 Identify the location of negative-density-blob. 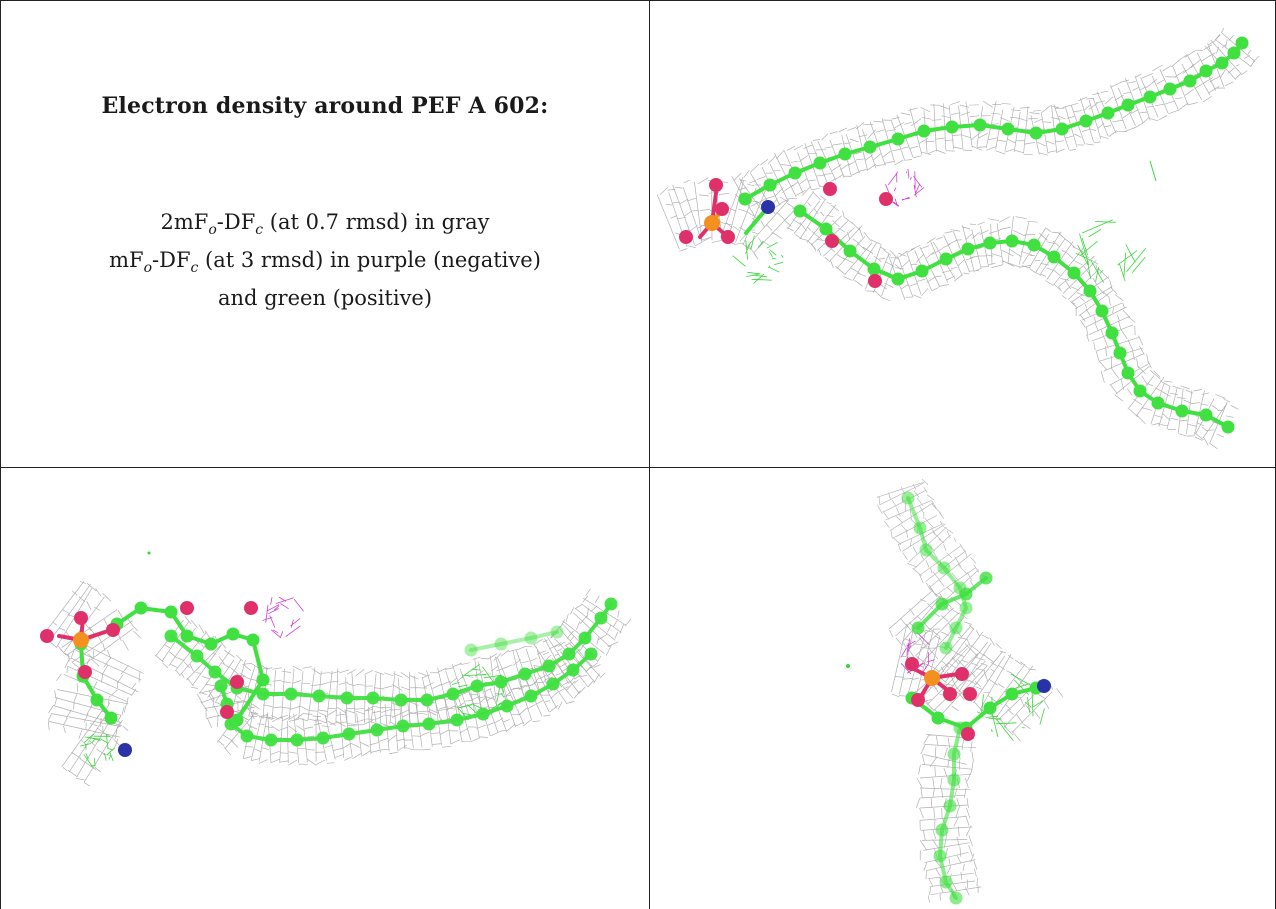
(283, 617).